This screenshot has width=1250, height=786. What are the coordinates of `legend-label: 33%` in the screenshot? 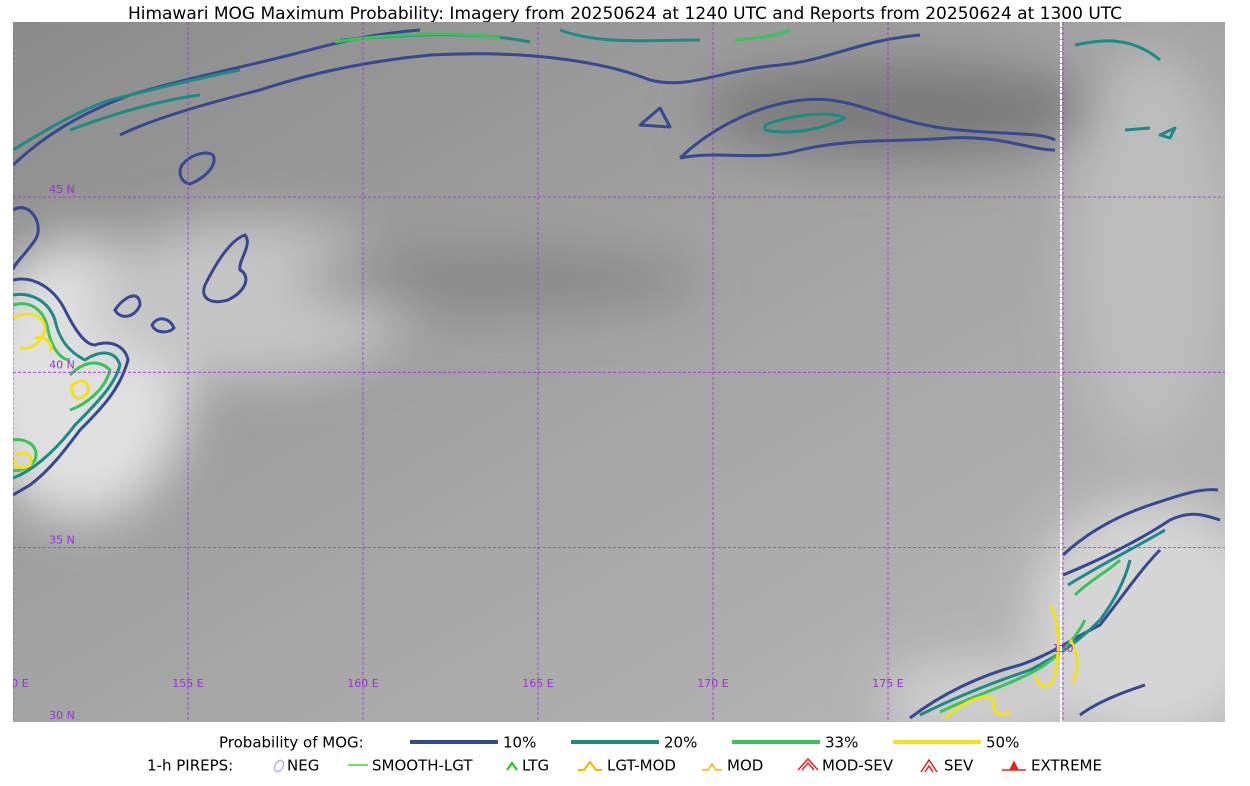 It's located at (841, 743).